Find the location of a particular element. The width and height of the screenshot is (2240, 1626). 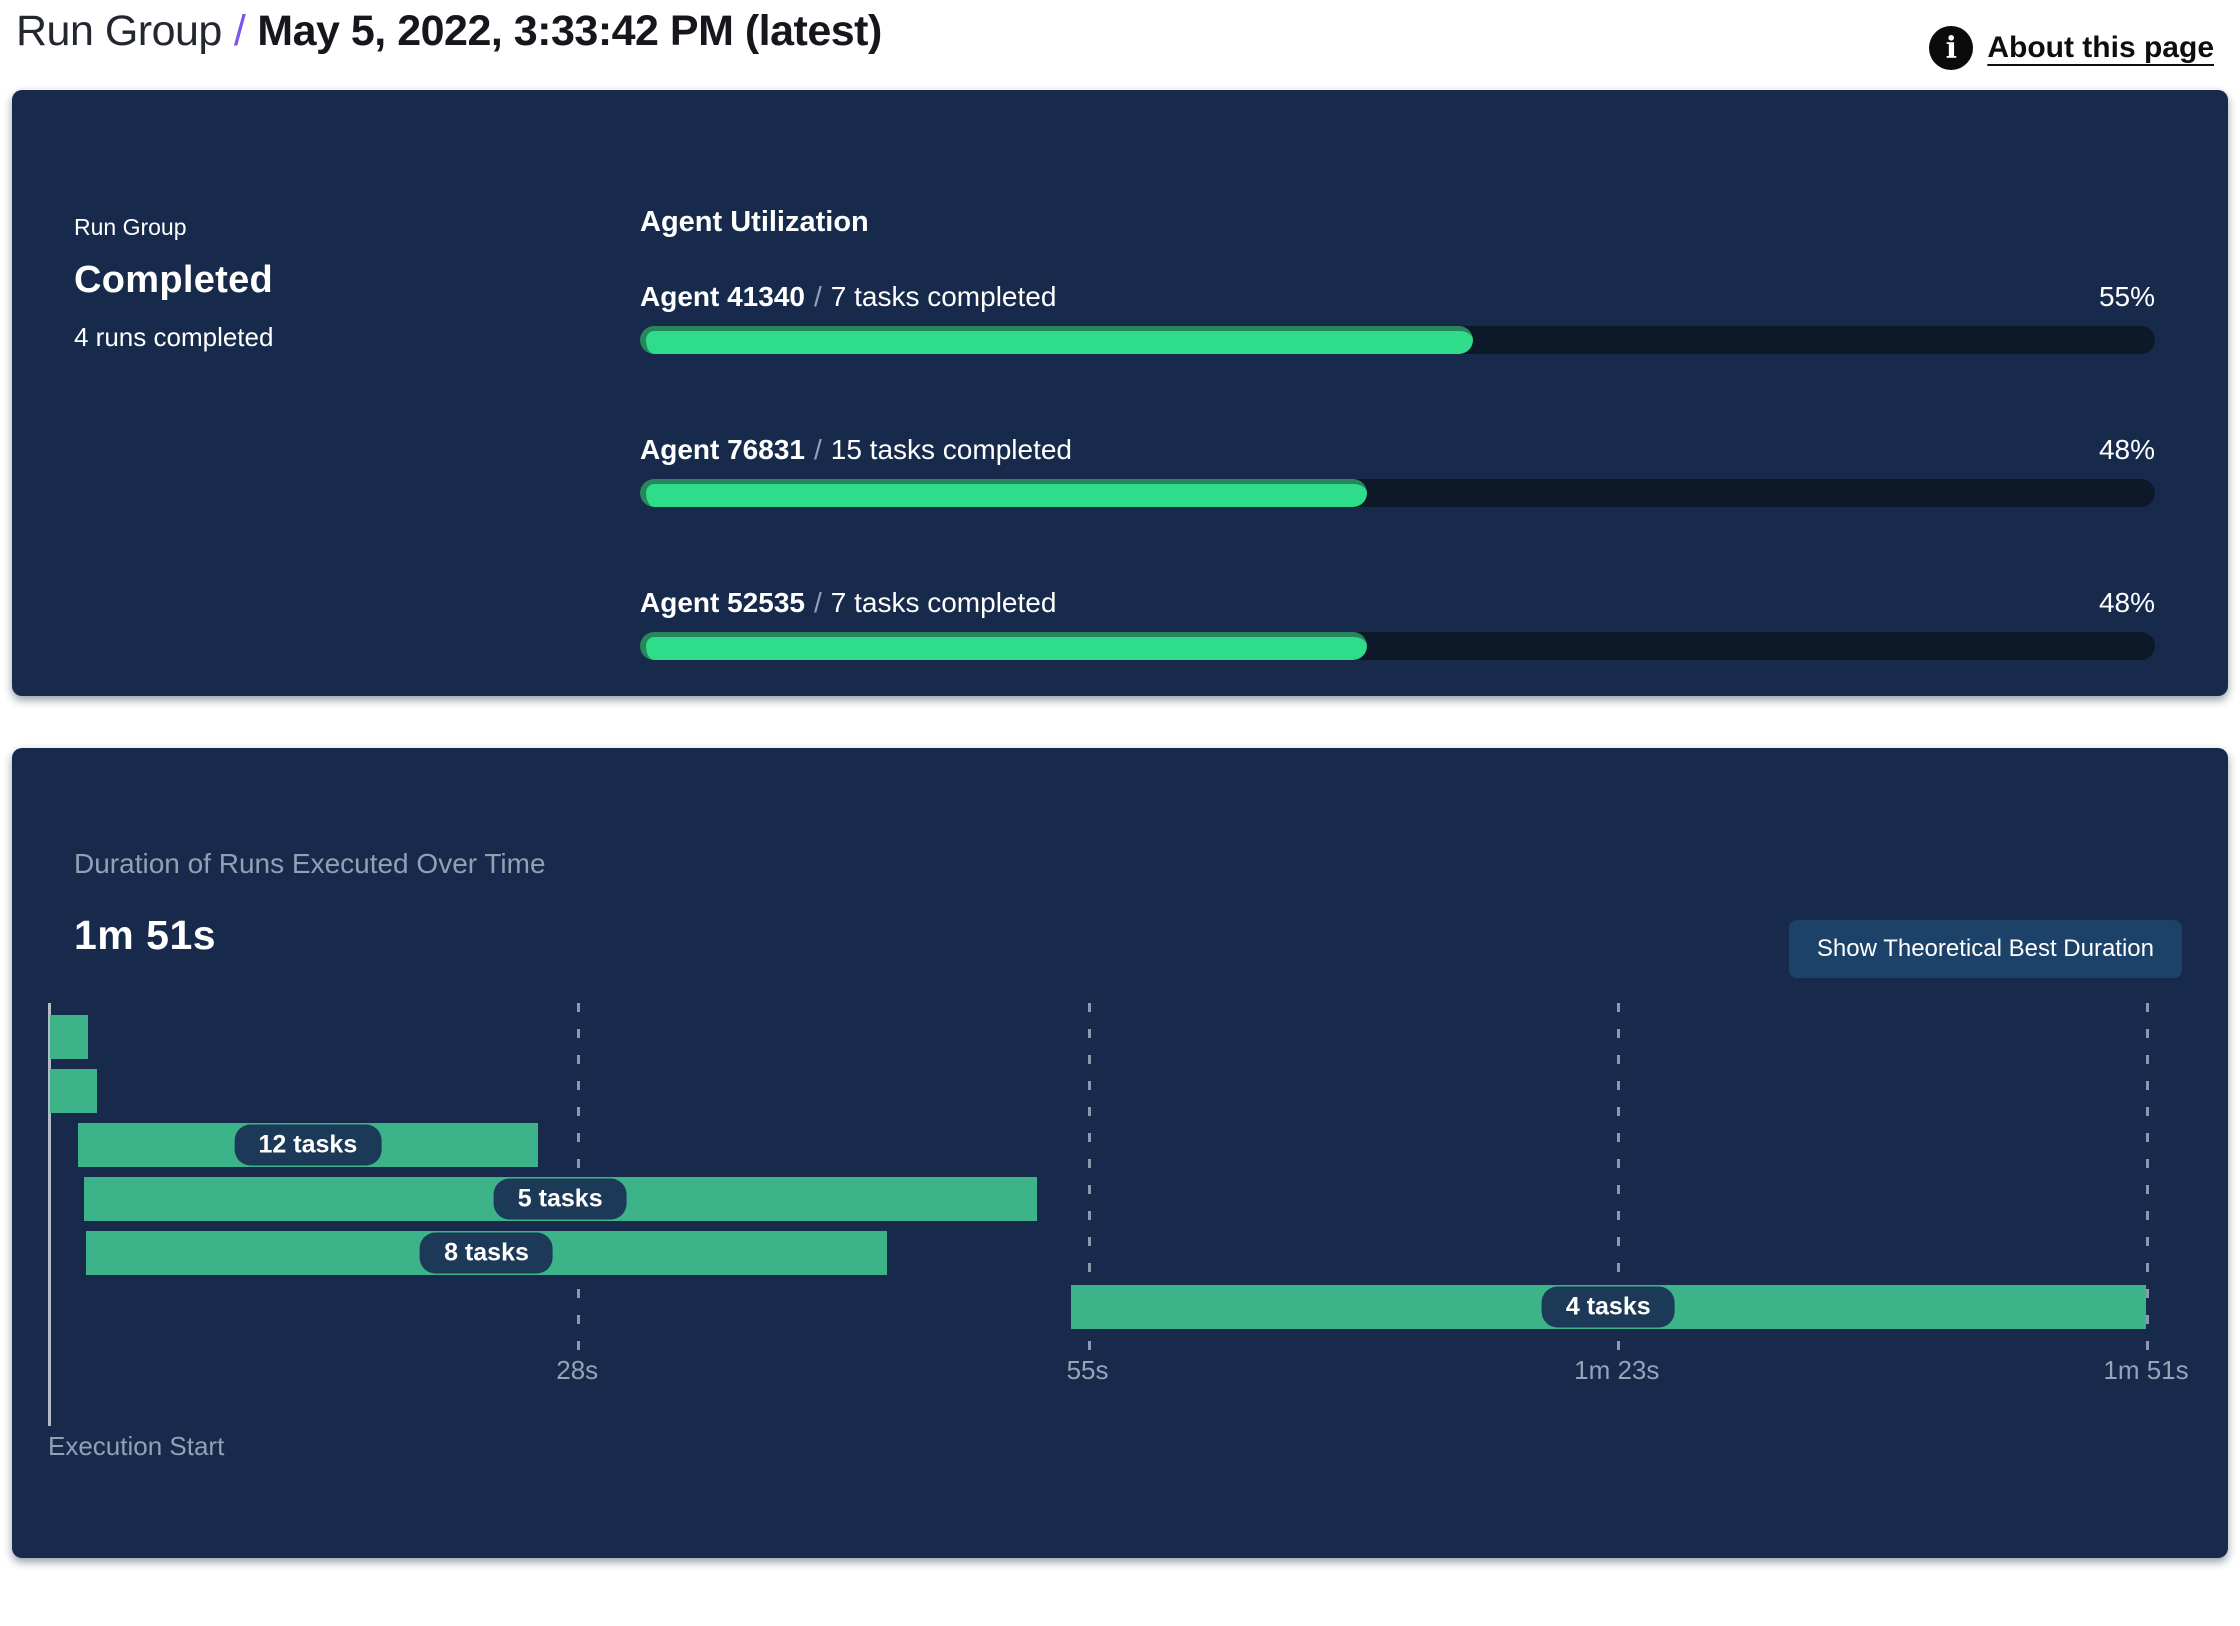

run-group-status: Completed is located at coordinates (174, 280).